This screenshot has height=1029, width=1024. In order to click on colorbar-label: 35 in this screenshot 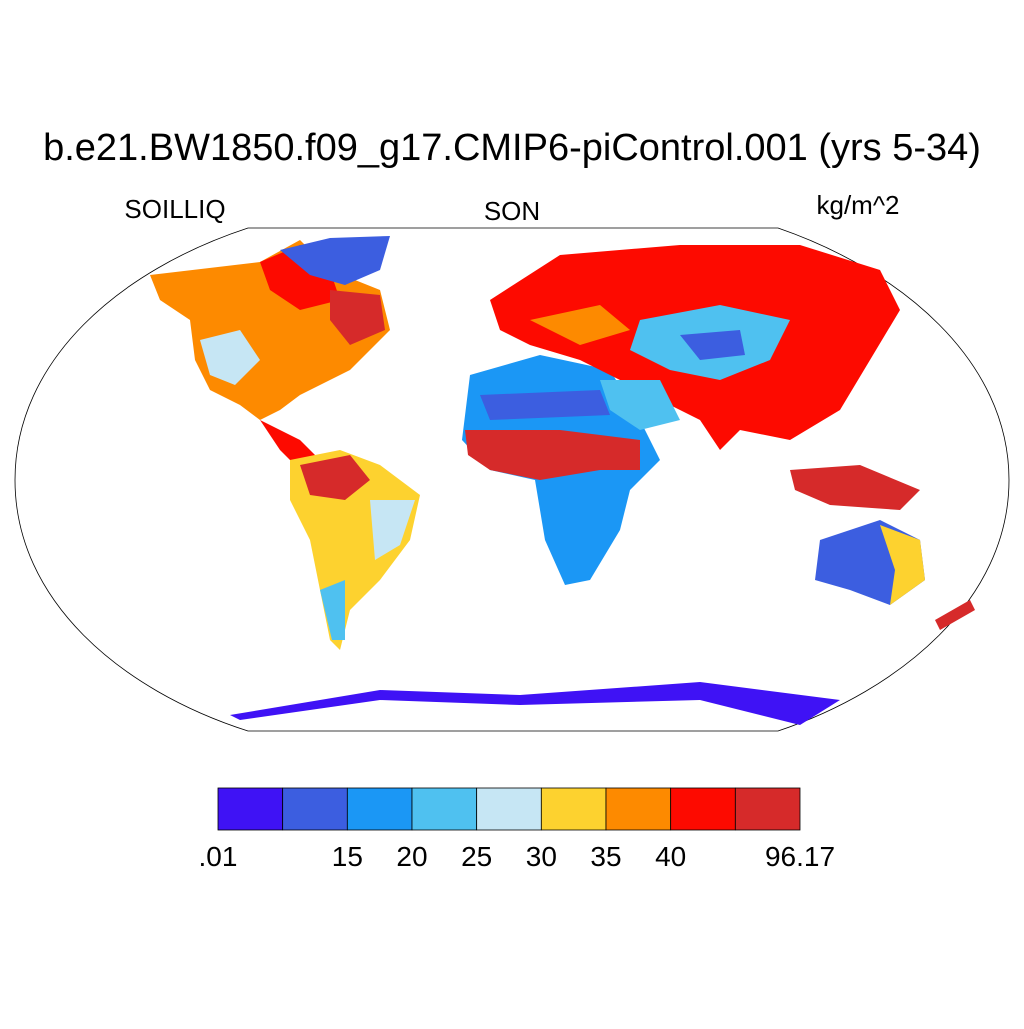, I will do `click(605, 856)`.